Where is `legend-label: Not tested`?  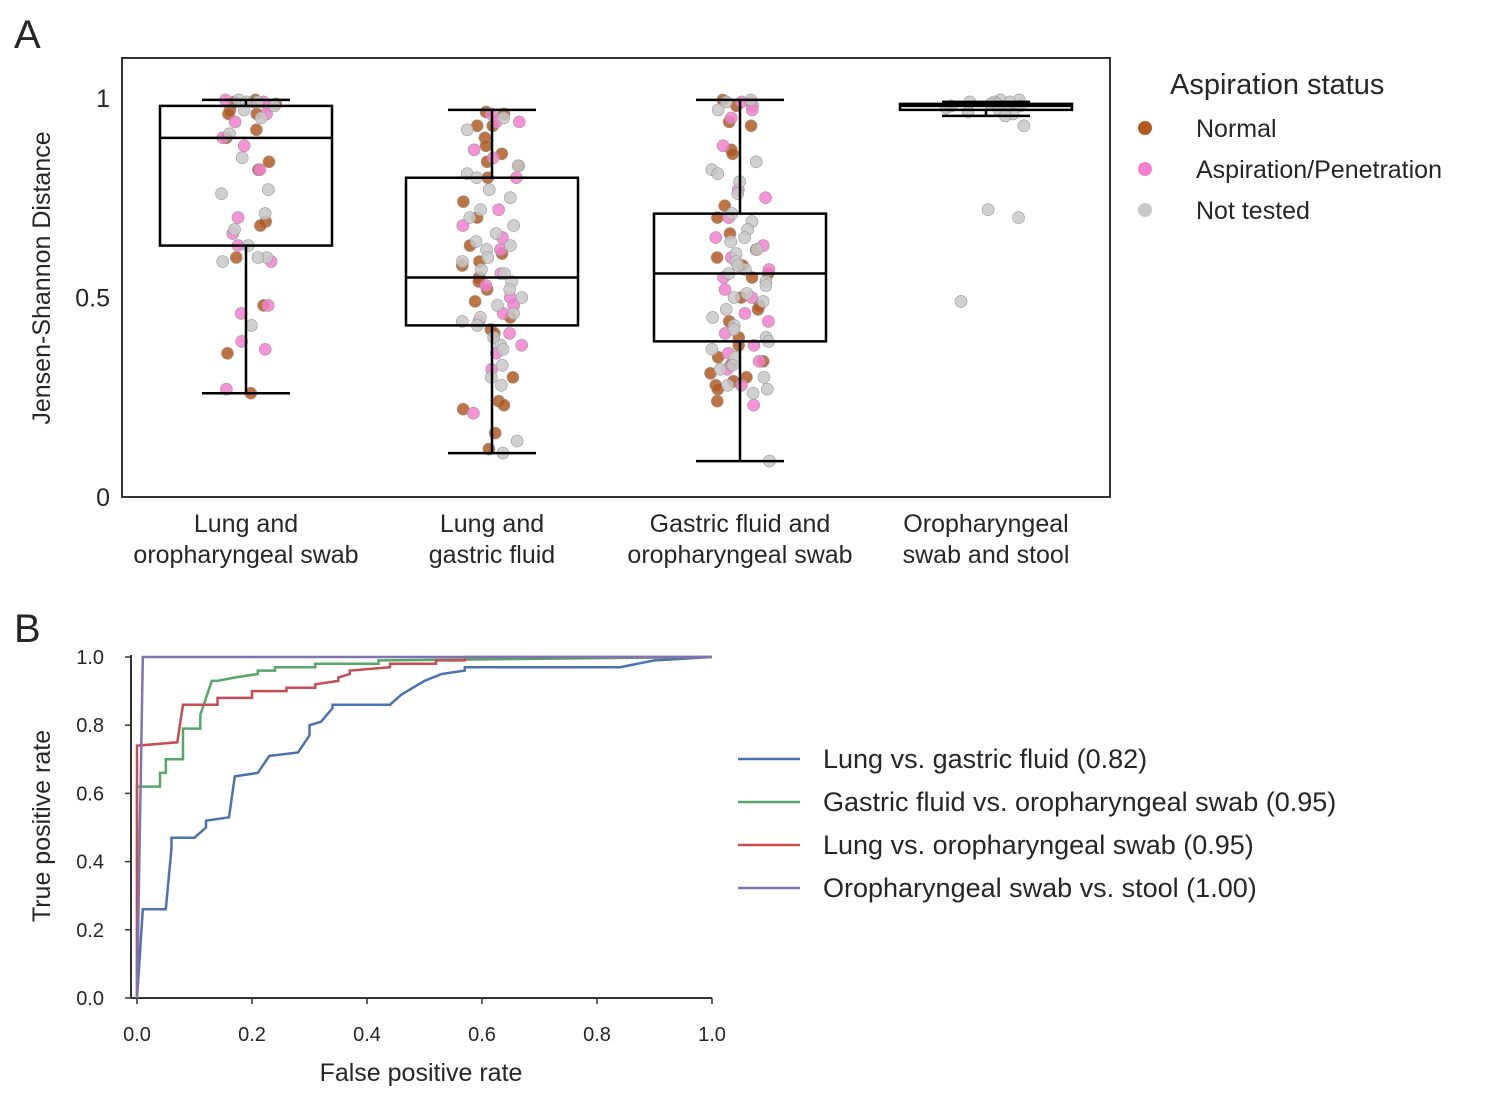
legend-label: Not tested is located at coordinates (1253, 211).